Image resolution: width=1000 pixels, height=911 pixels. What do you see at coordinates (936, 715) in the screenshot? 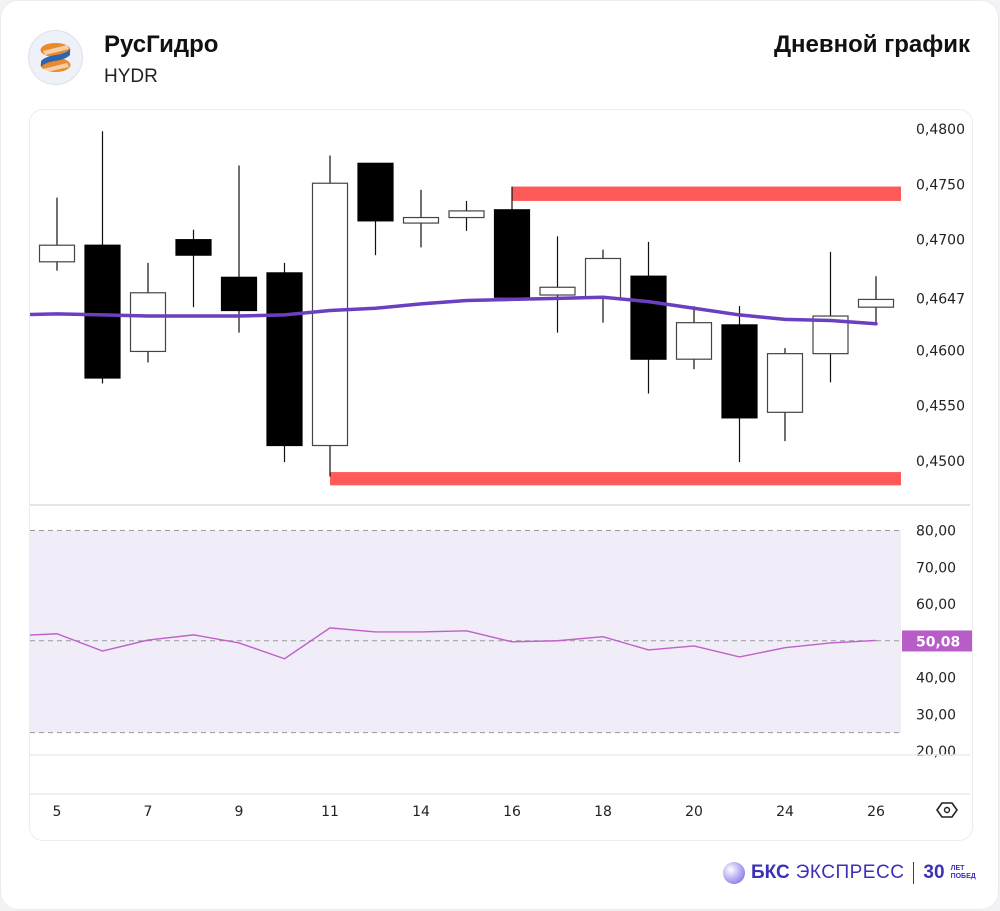
I see `rsi-axis-tick: 30,00` at bounding box center [936, 715].